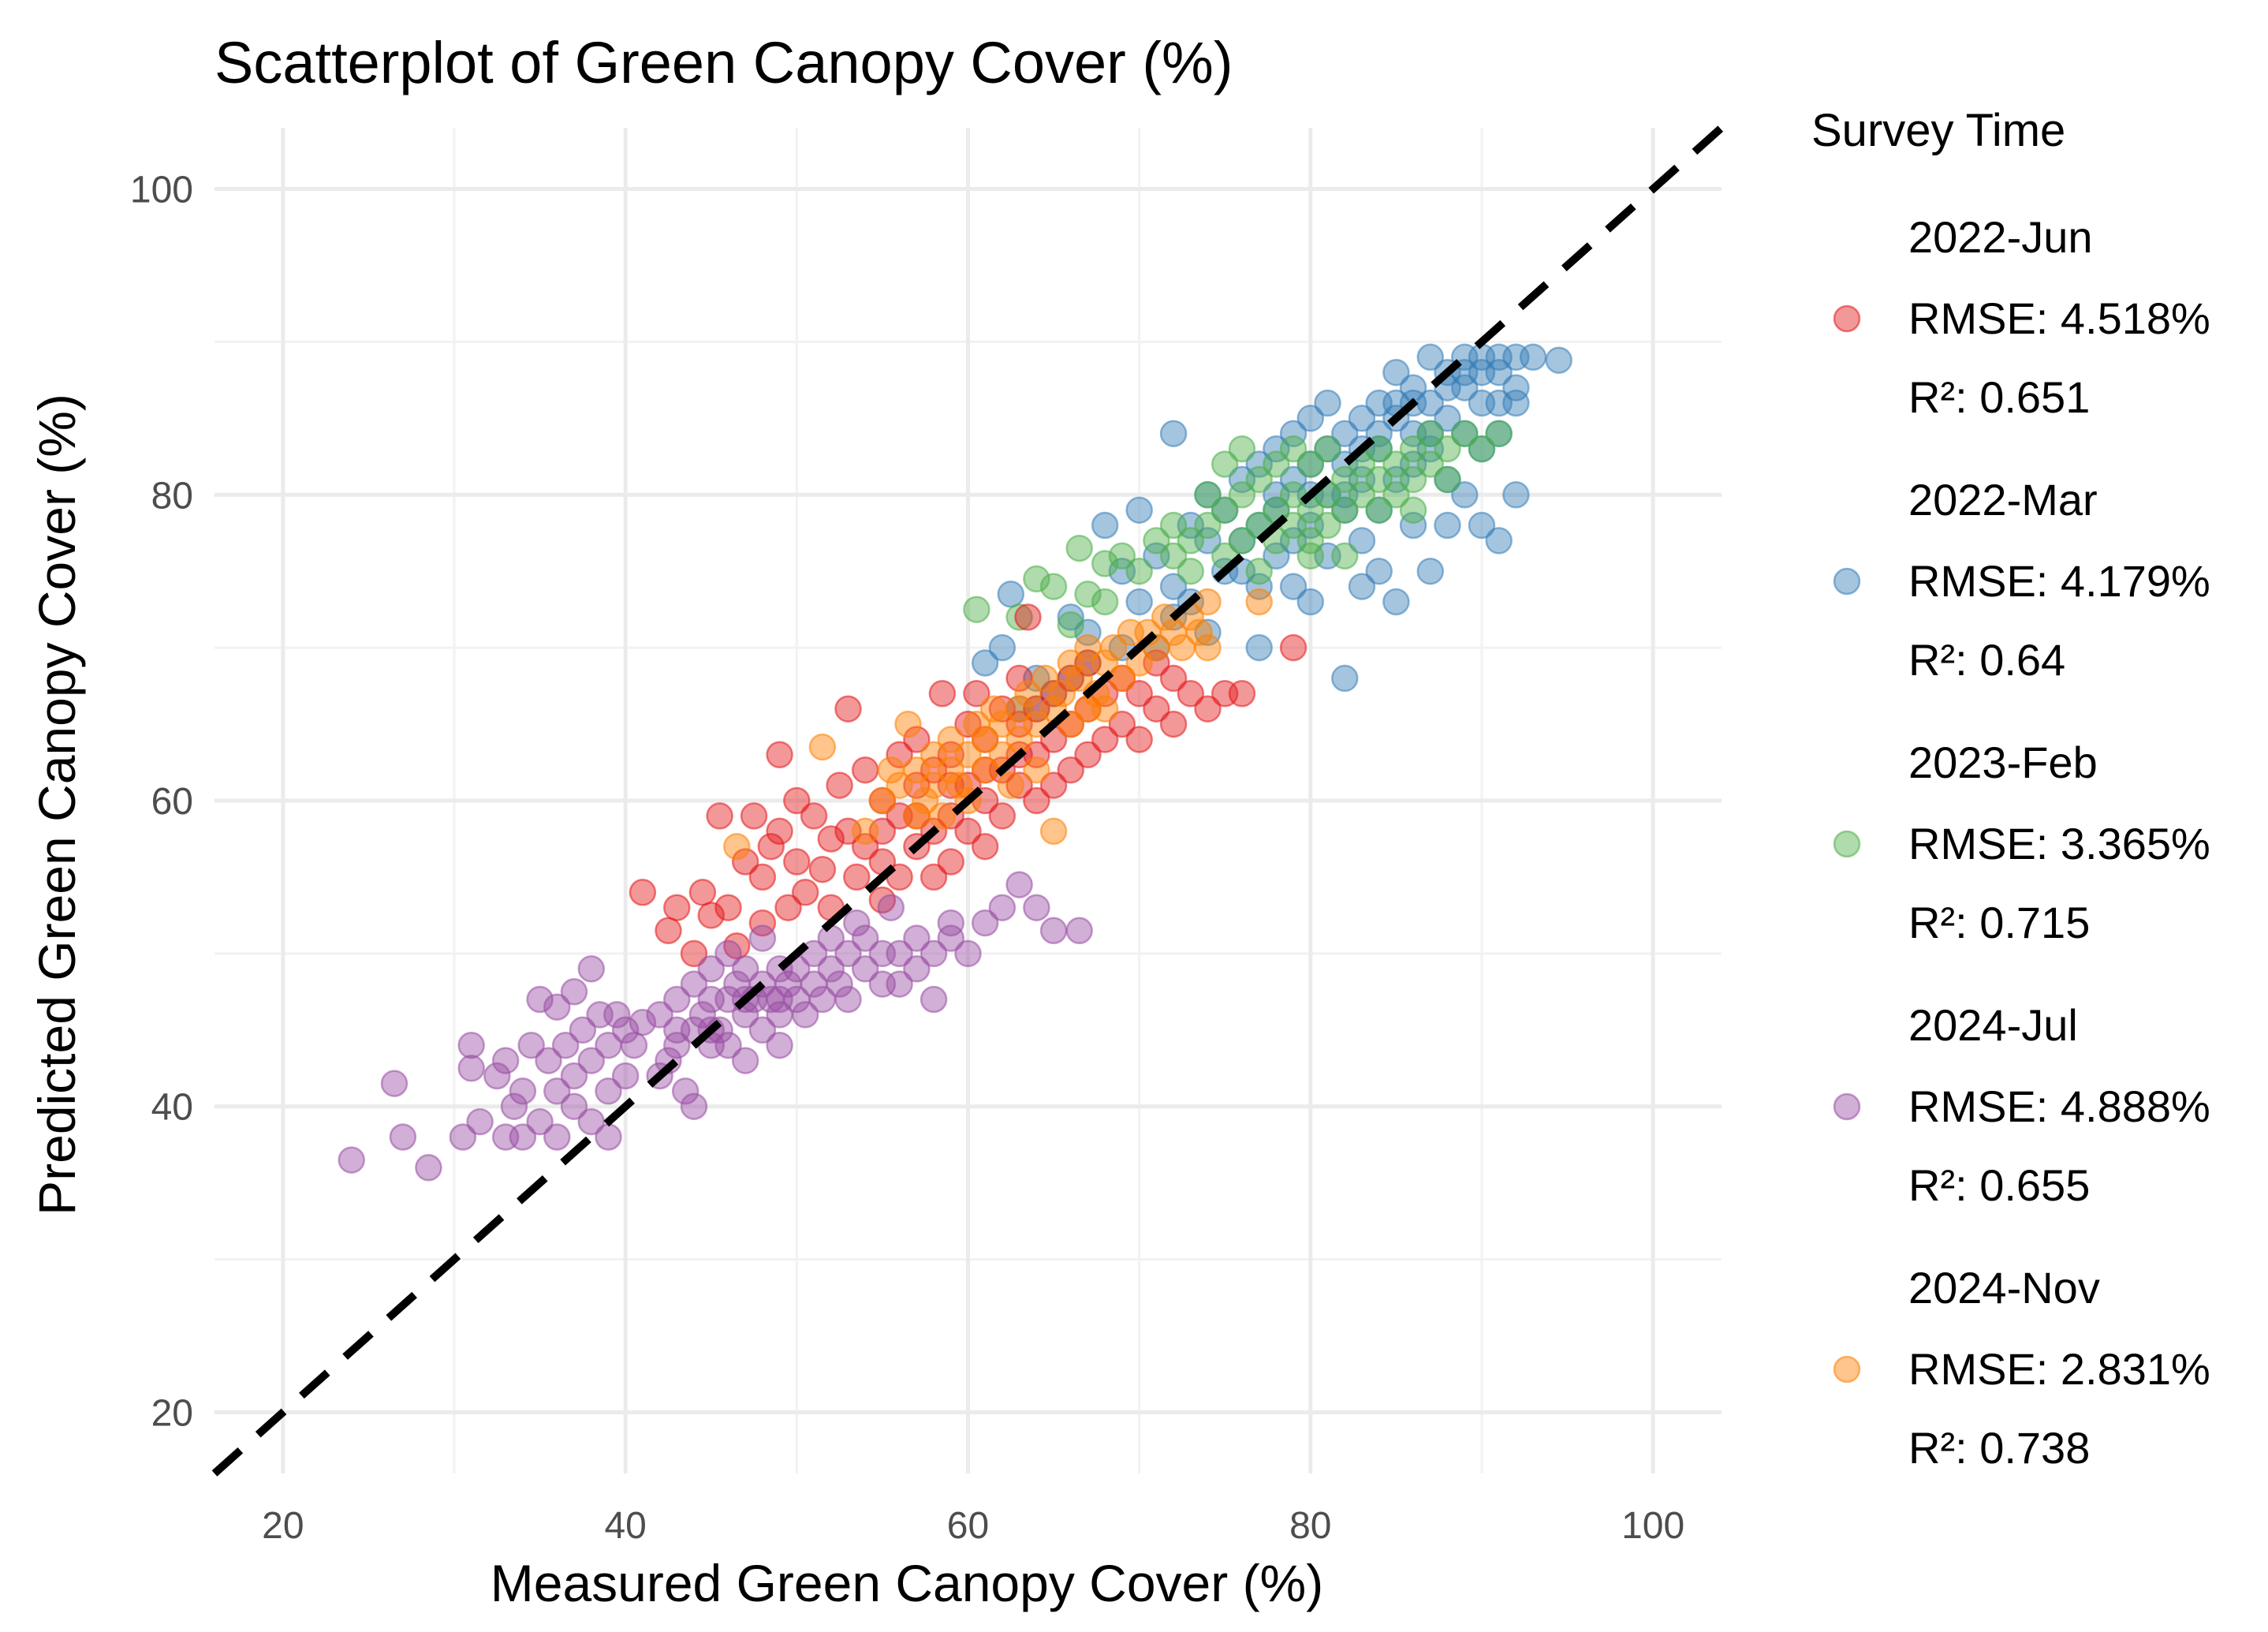 This screenshot has width=2268, height=1632. What do you see at coordinates (283, 1526) in the screenshot?
I see `x-tick-label: 20` at bounding box center [283, 1526].